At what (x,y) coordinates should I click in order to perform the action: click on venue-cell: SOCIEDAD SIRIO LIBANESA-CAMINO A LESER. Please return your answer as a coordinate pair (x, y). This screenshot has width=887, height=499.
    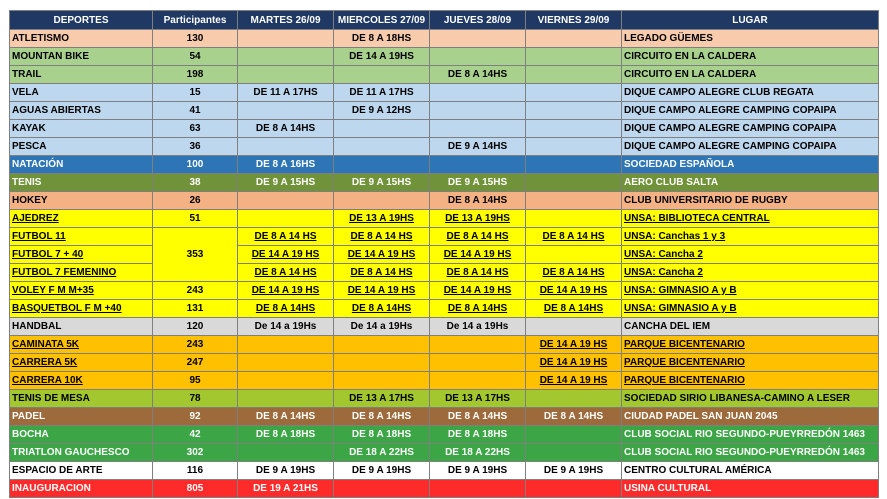
    Looking at the image, I should click on (750, 398).